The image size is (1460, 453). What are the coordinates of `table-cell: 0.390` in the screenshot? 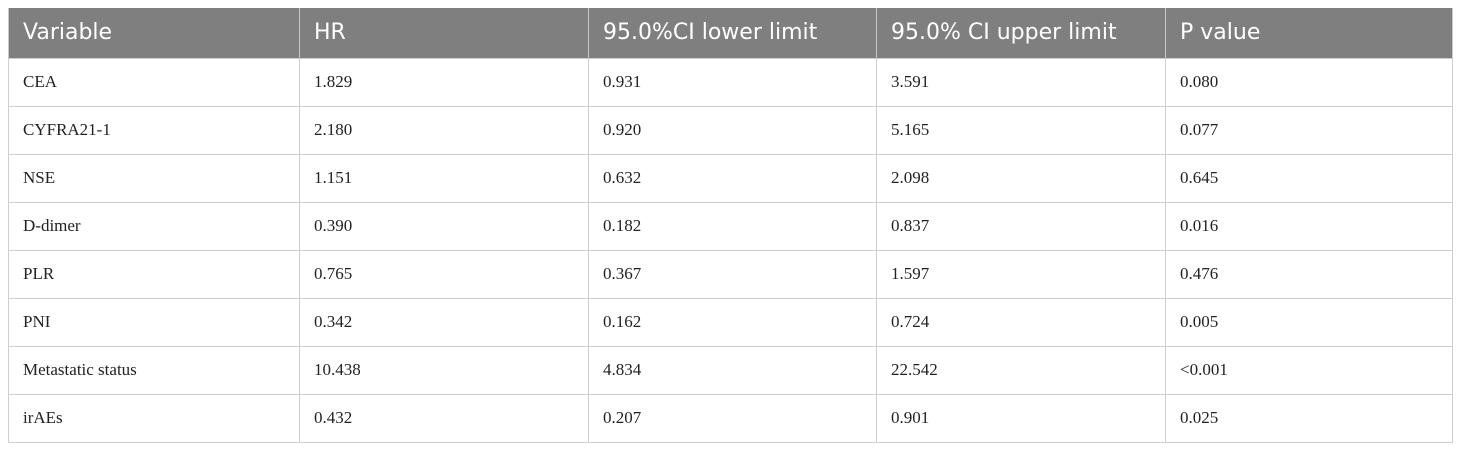 It's located at (444, 226).